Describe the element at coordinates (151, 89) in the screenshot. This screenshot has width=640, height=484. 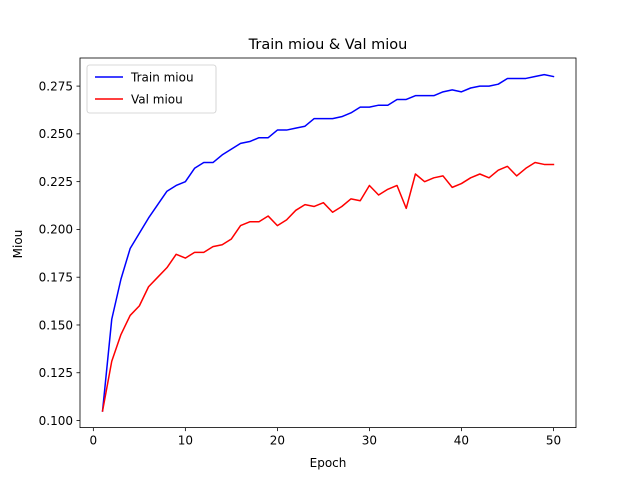
I see `legend: Train miou Val miou` at that location.